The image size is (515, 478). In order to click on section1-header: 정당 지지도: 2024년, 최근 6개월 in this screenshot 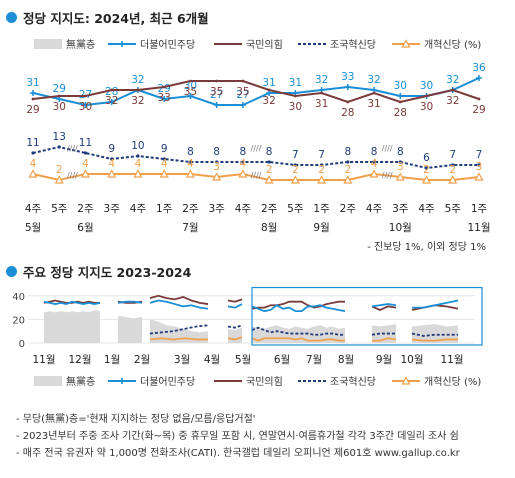, I will do `click(107, 17)`.